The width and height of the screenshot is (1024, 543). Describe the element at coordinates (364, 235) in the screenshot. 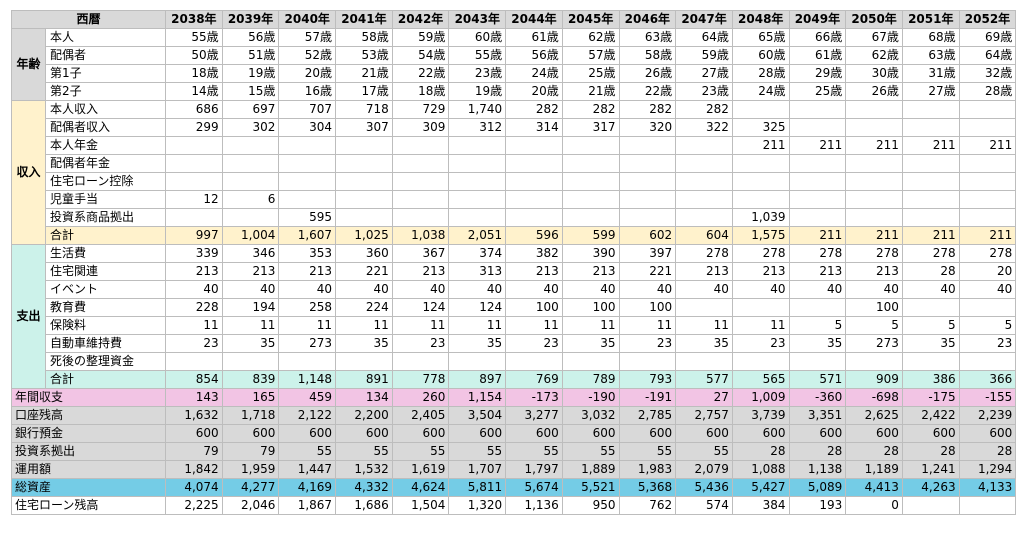

I see `value-cell: 1,025` at that location.